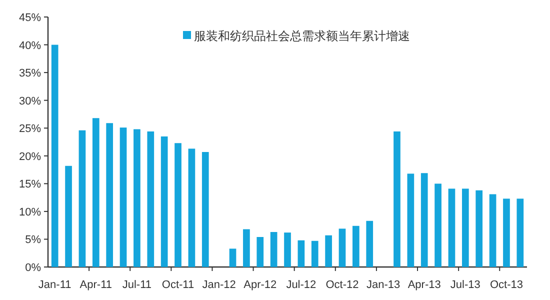 The image size is (550, 300). What do you see at coordinates (260, 285) in the screenshot?
I see `x-tick-label: Apr-12` at bounding box center [260, 285].